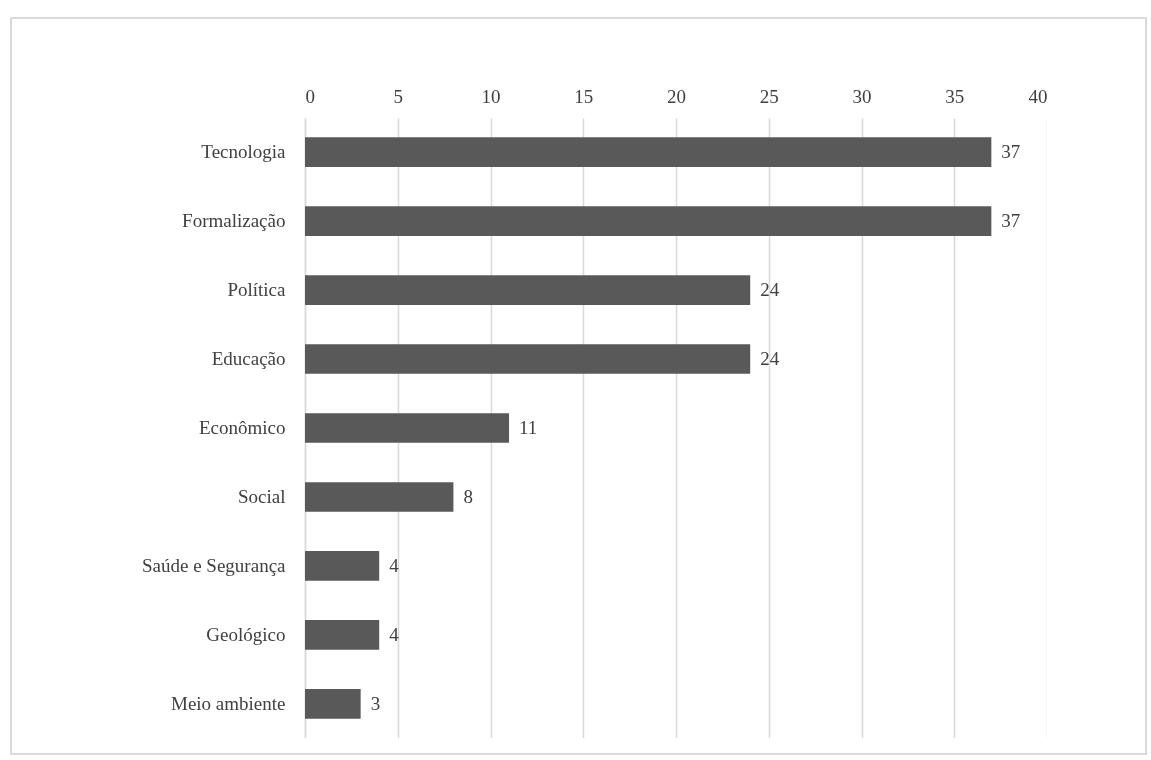  What do you see at coordinates (262, 496) in the screenshot?
I see `y-tick-label: Social` at bounding box center [262, 496].